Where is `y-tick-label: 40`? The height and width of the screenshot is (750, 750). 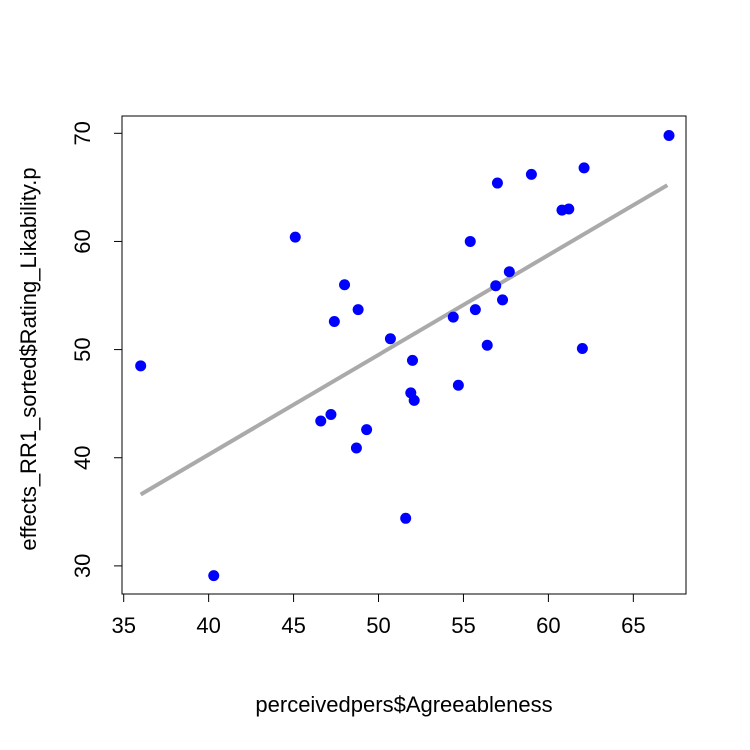
y-tick-label: 40 is located at coordinates (82, 457).